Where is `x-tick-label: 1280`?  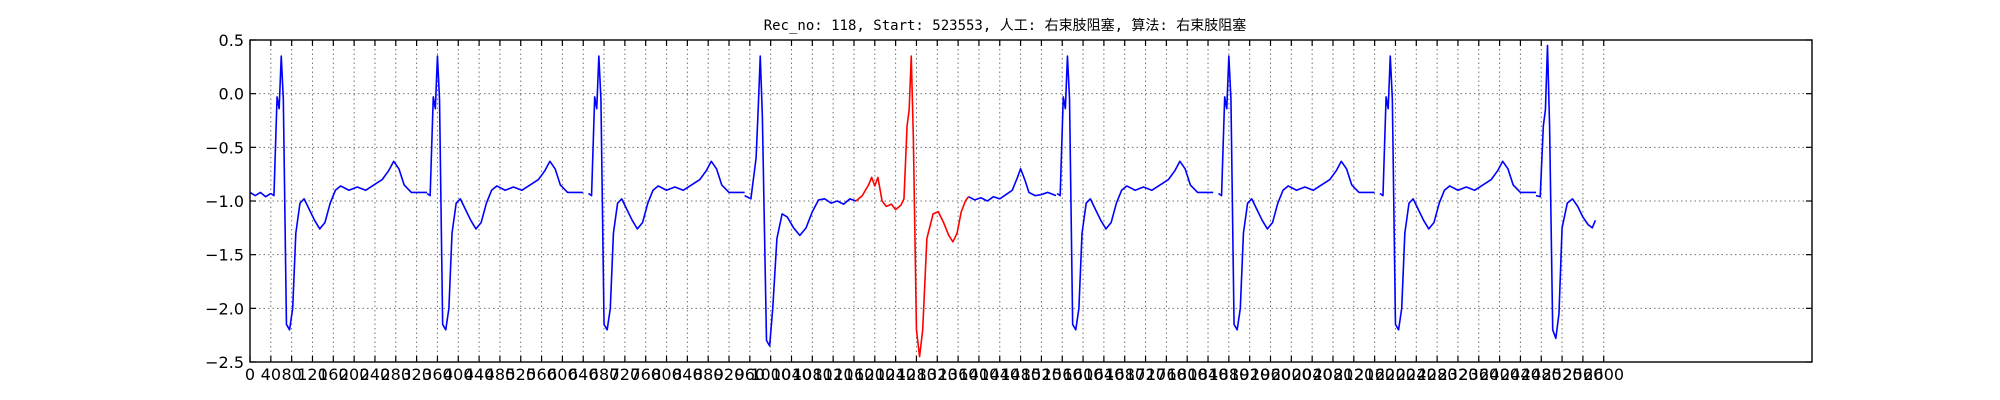
x-tick-label: 1280 is located at coordinates (916, 374).